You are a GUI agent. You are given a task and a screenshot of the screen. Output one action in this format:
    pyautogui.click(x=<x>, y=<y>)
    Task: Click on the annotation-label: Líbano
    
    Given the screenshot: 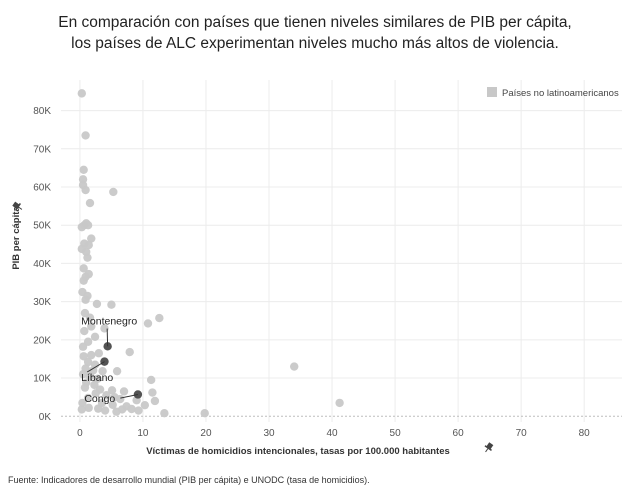 What is the action you would take?
    pyautogui.click(x=97, y=378)
    